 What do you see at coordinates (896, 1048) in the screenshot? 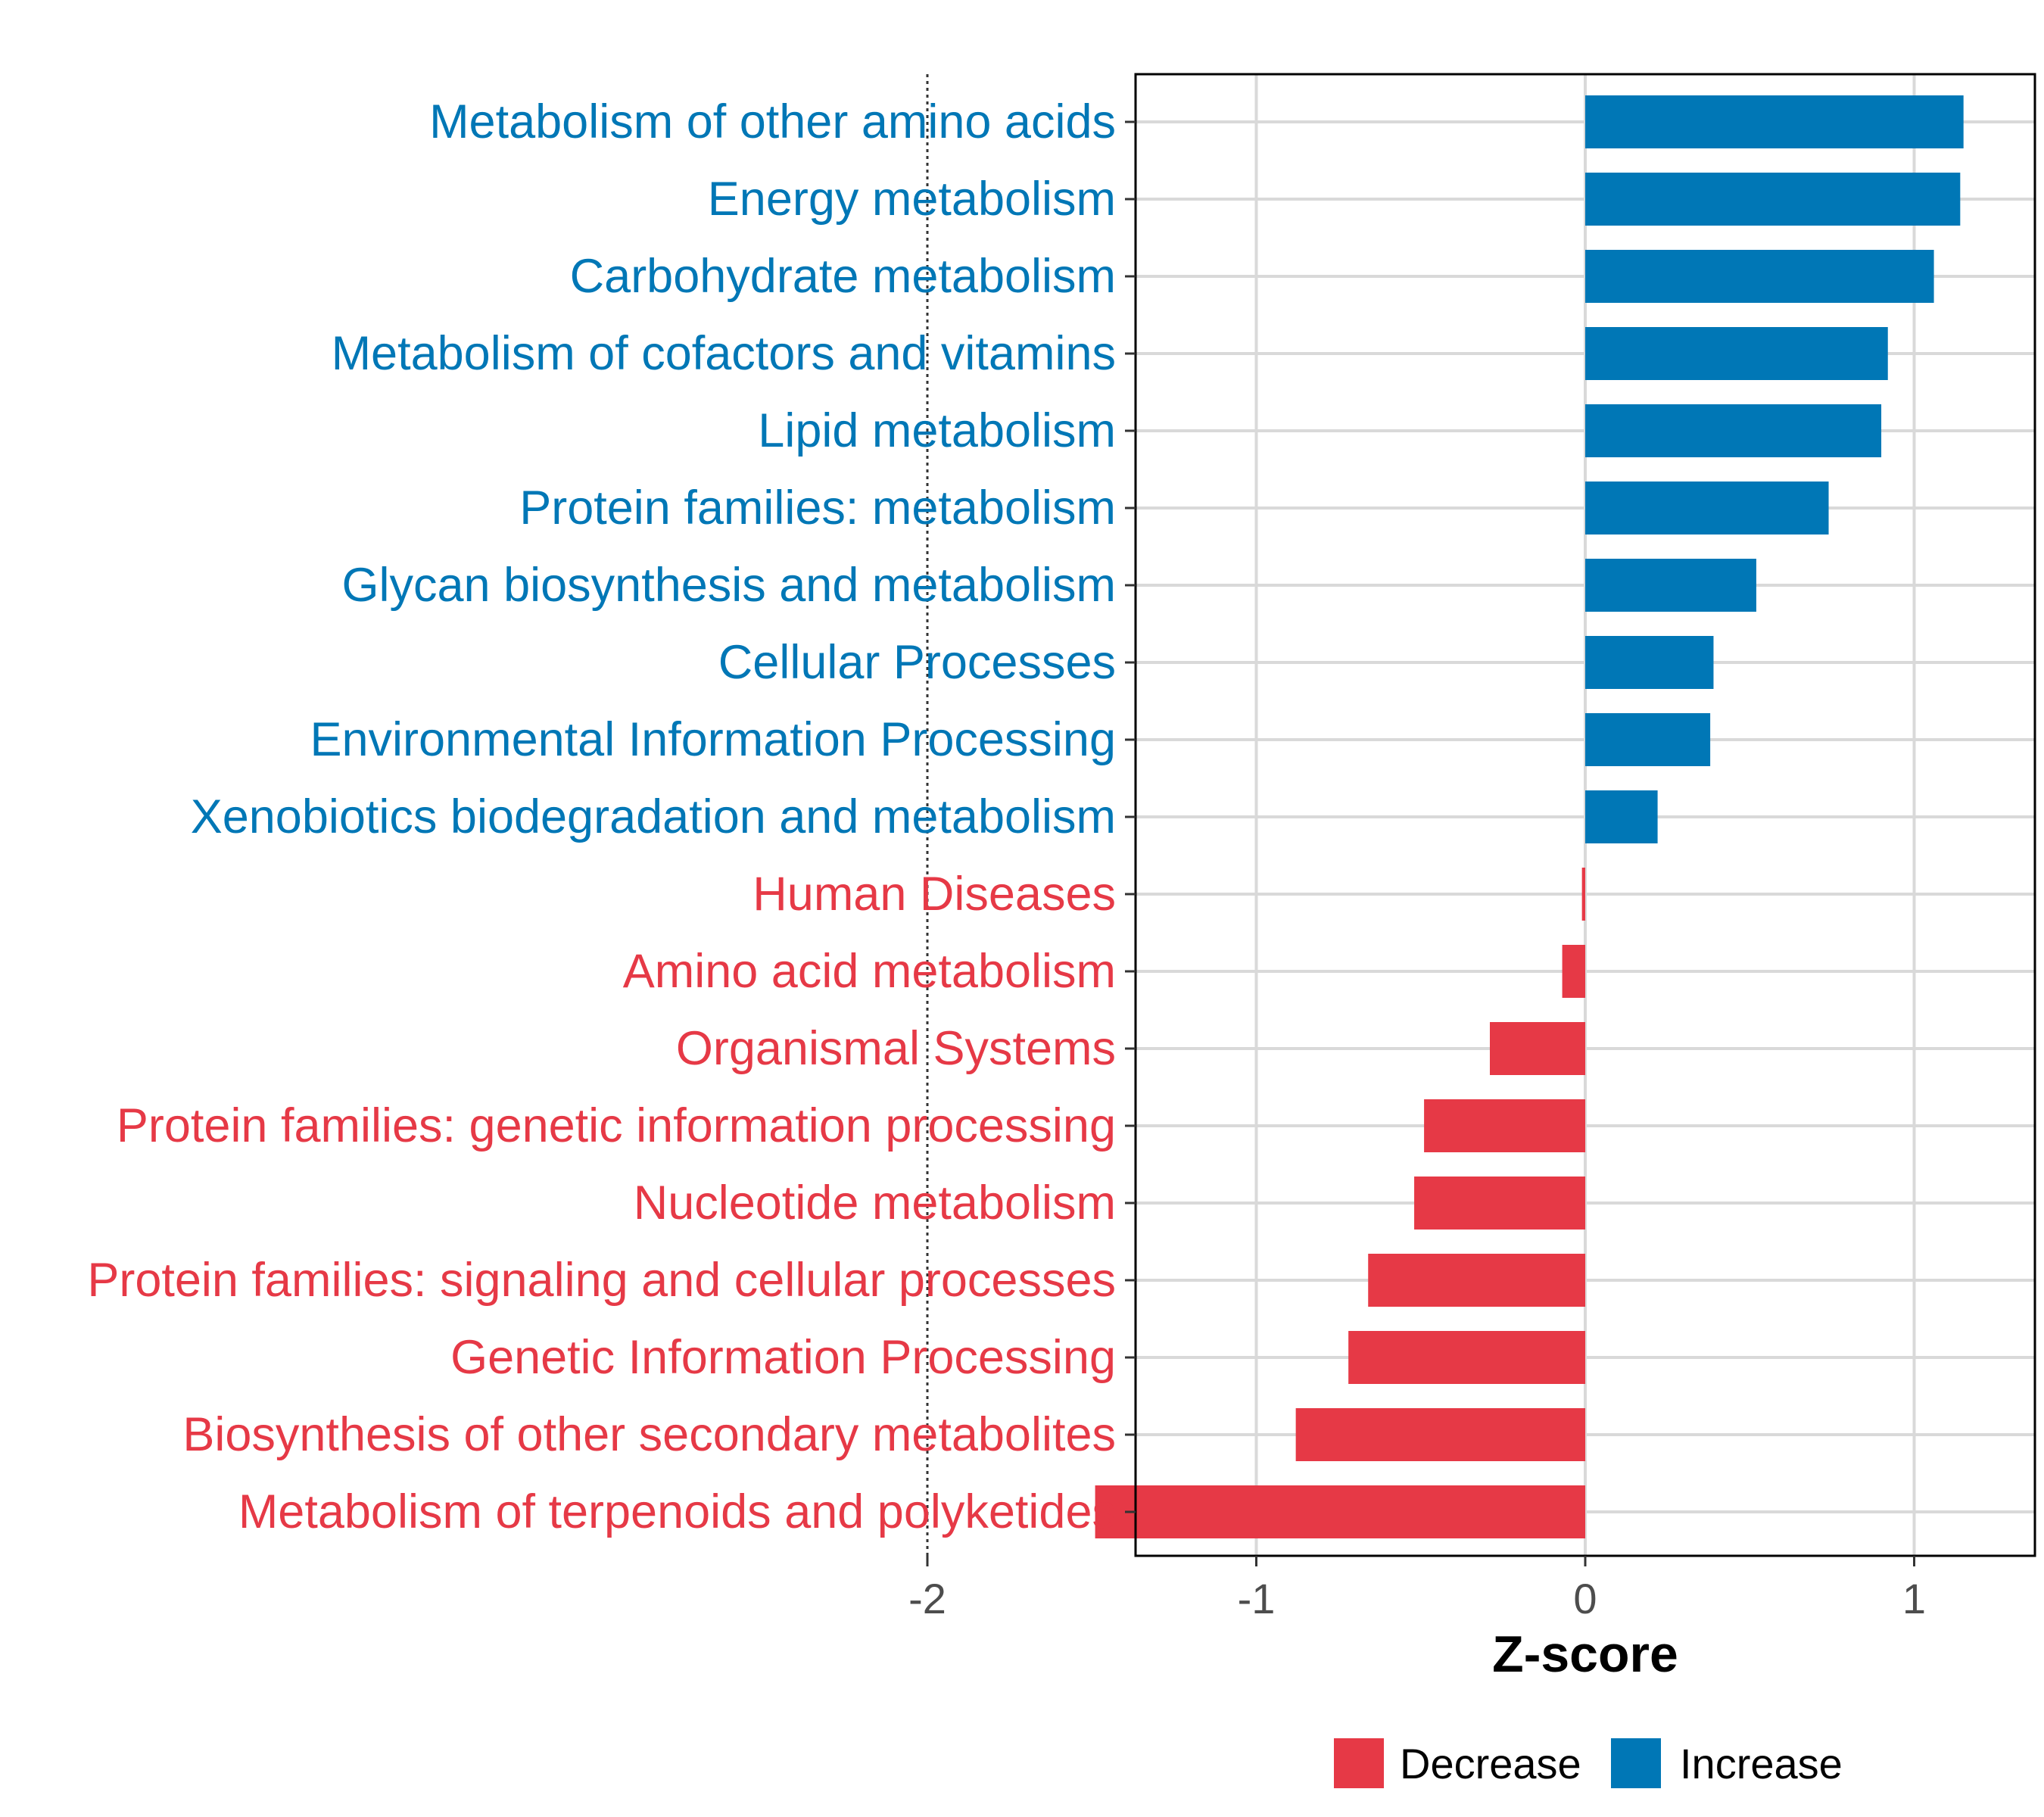
I see `category-label: Organismal Systems` at bounding box center [896, 1048].